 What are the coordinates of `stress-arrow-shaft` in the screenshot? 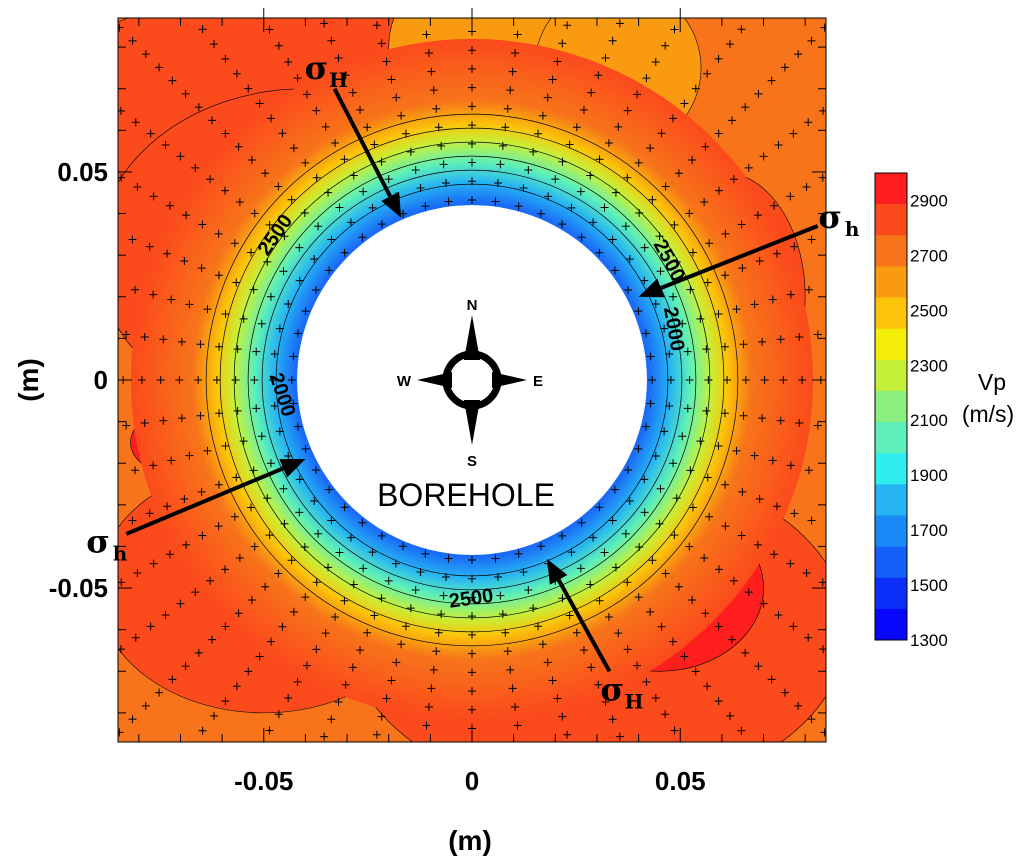 It's located at (205, 501).